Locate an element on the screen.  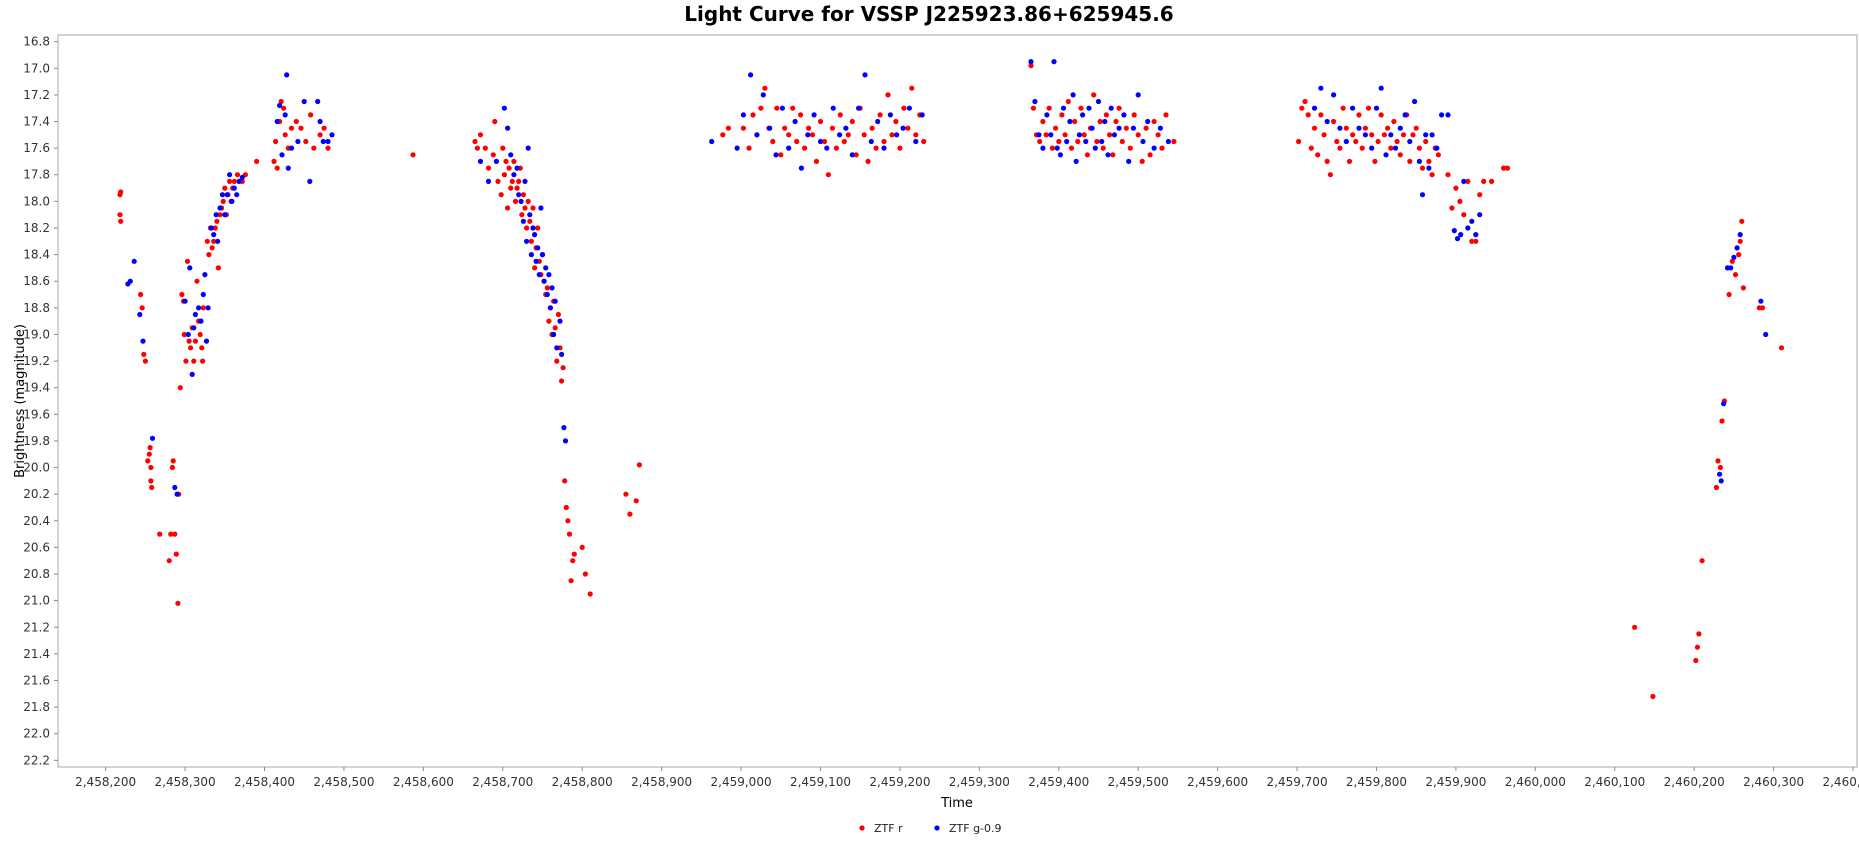
x-tick-label: 2,459,400 is located at coordinates (1058, 782).